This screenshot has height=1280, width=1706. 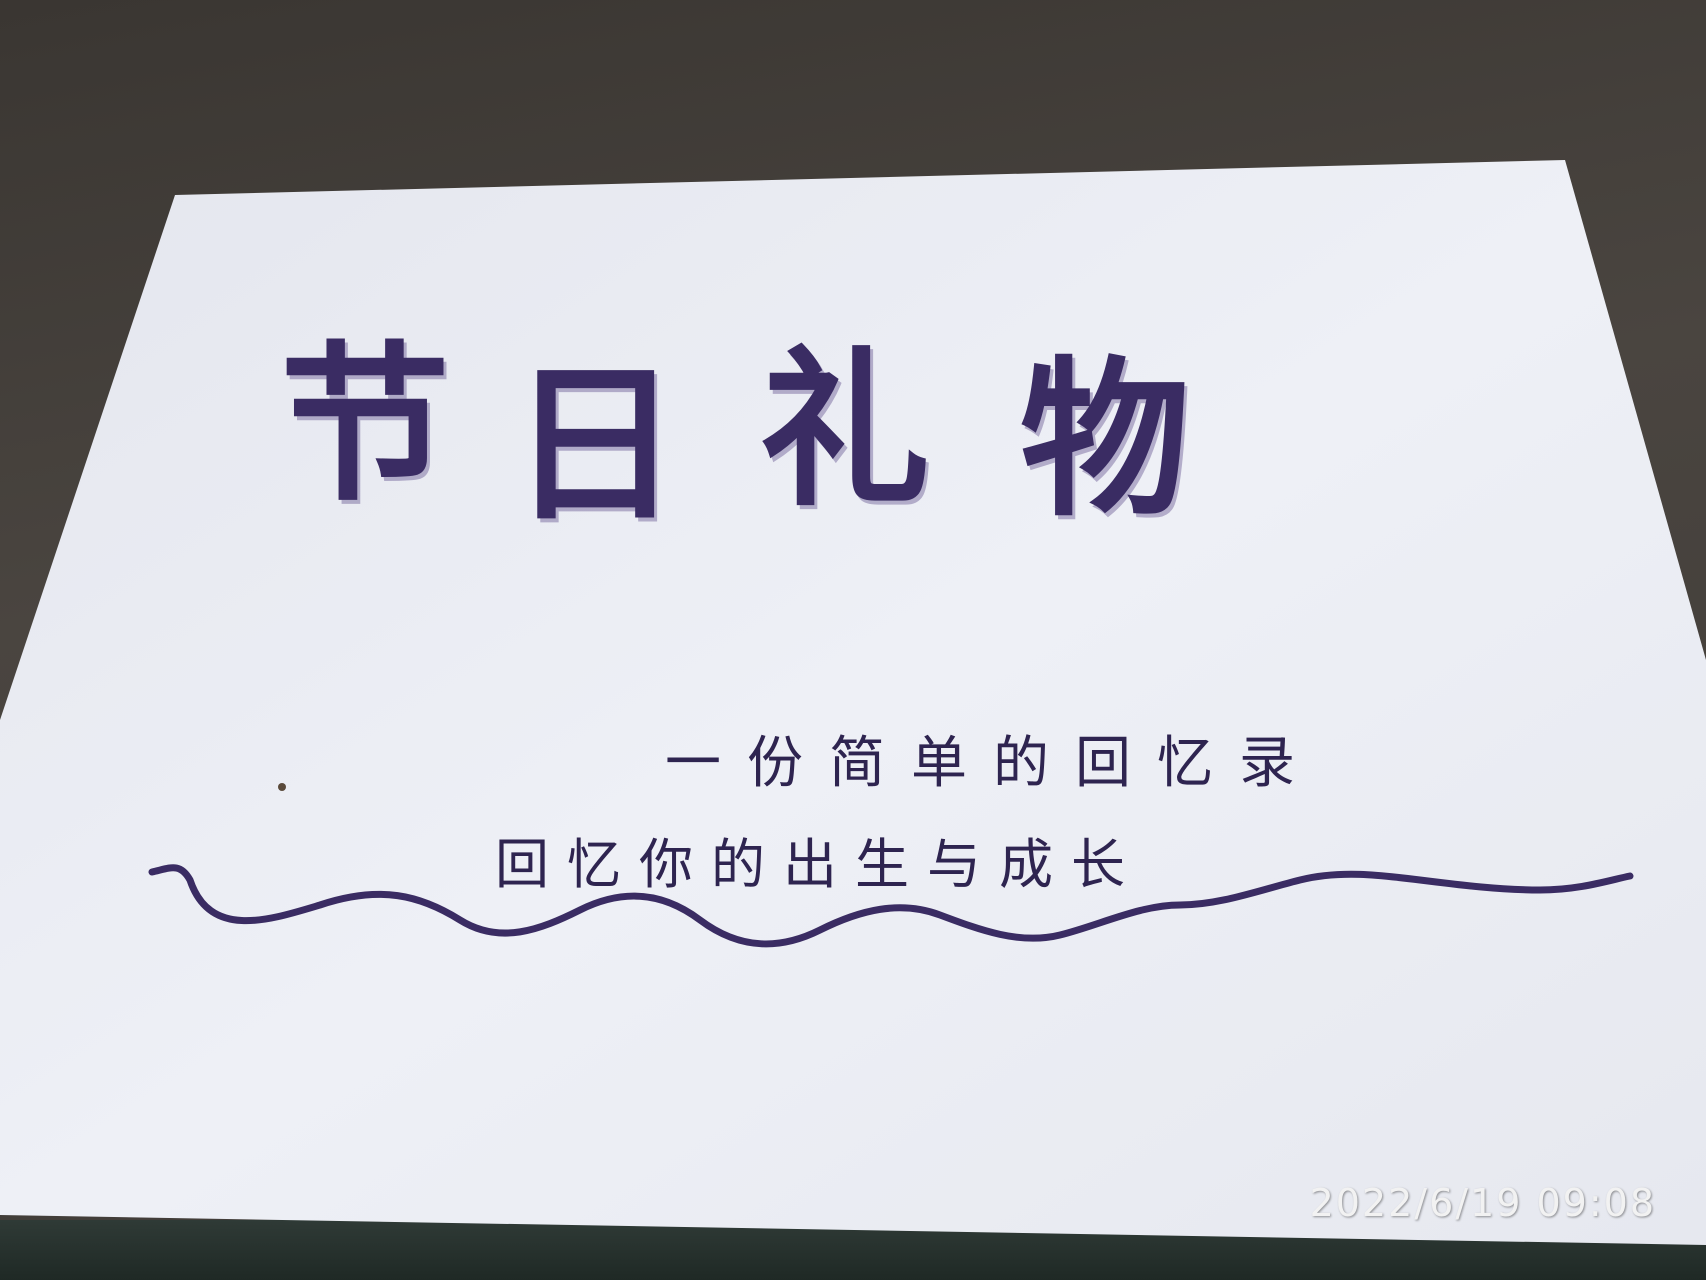 I want to click on wavy-underline, so click(x=891, y=906).